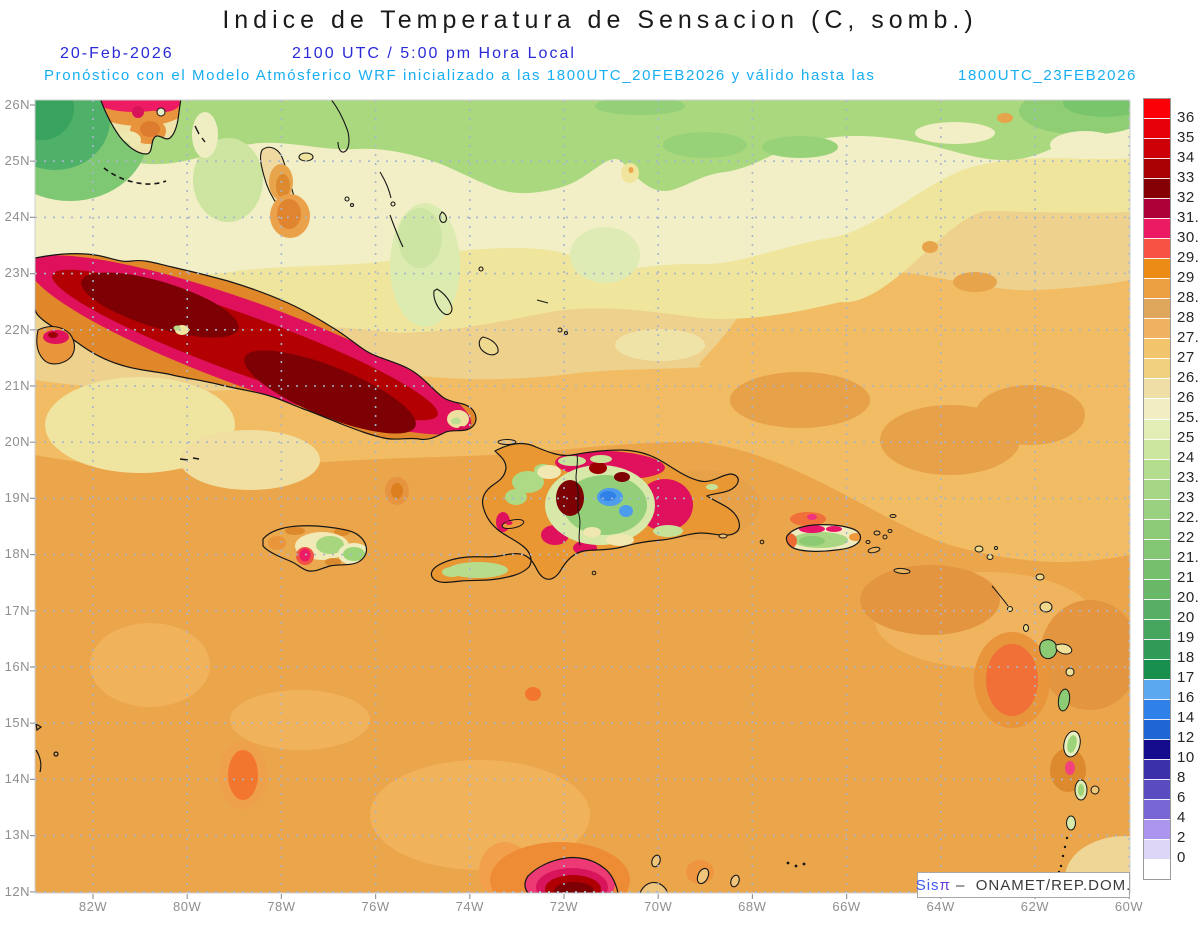  Describe the element at coordinates (927, 885) in the screenshot. I see `watermark-sis: Sis` at that location.